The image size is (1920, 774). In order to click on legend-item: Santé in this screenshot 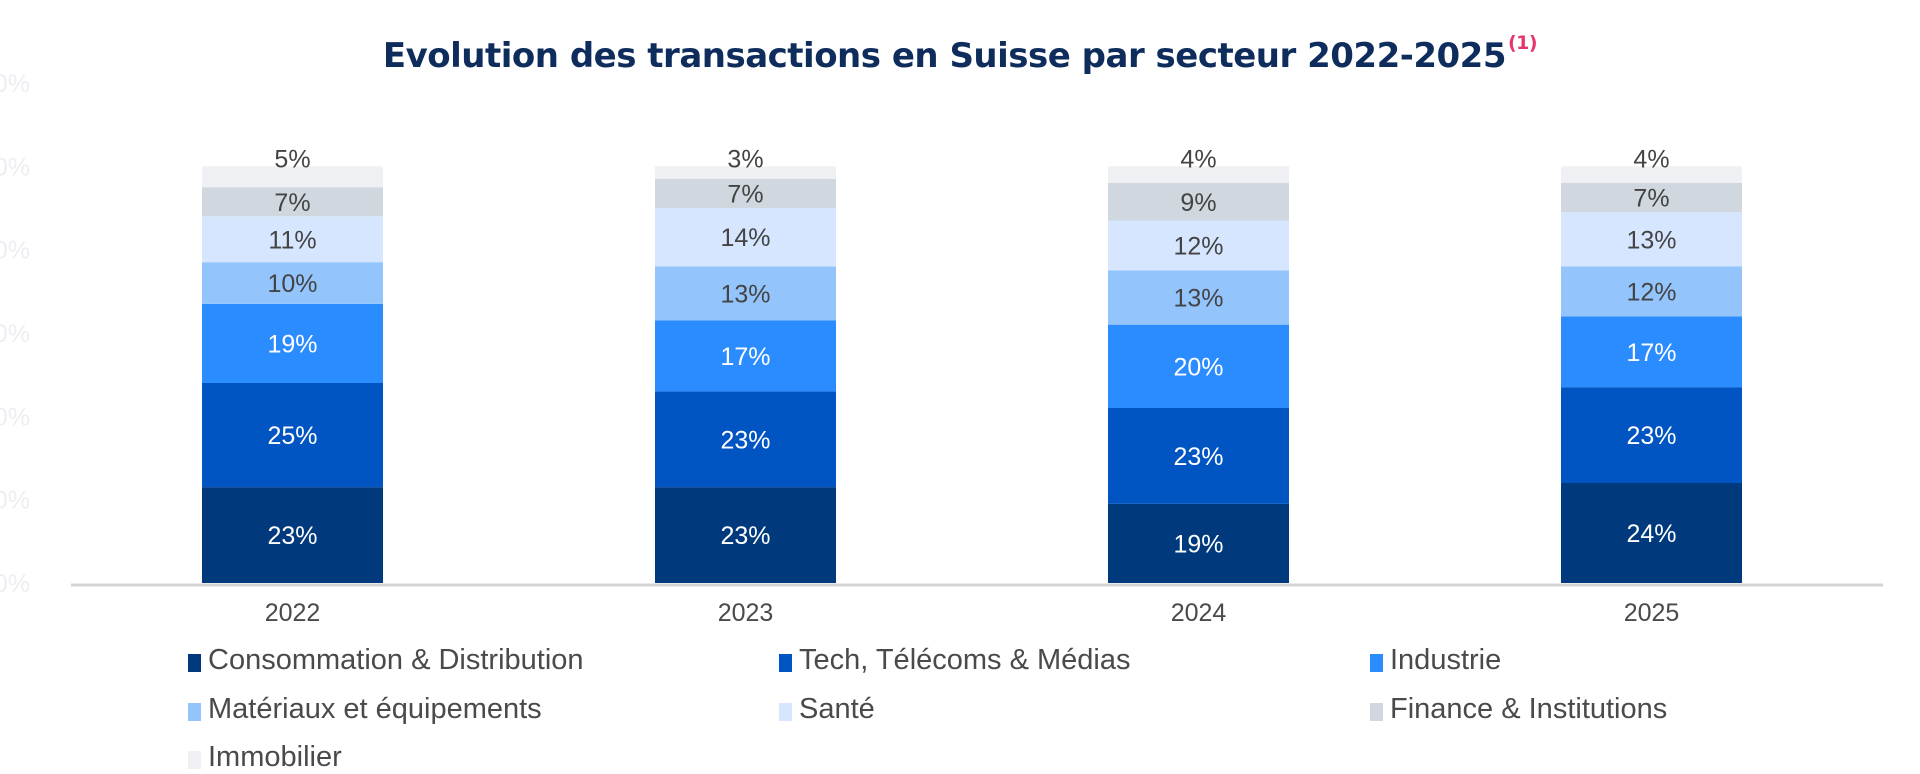, I will do `click(827, 709)`.